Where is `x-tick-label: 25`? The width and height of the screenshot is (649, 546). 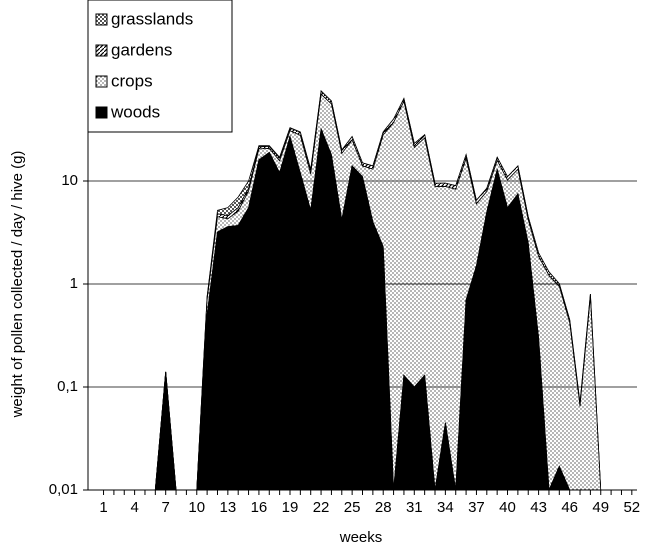
x-tick-label: 25 is located at coordinates (352, 507).